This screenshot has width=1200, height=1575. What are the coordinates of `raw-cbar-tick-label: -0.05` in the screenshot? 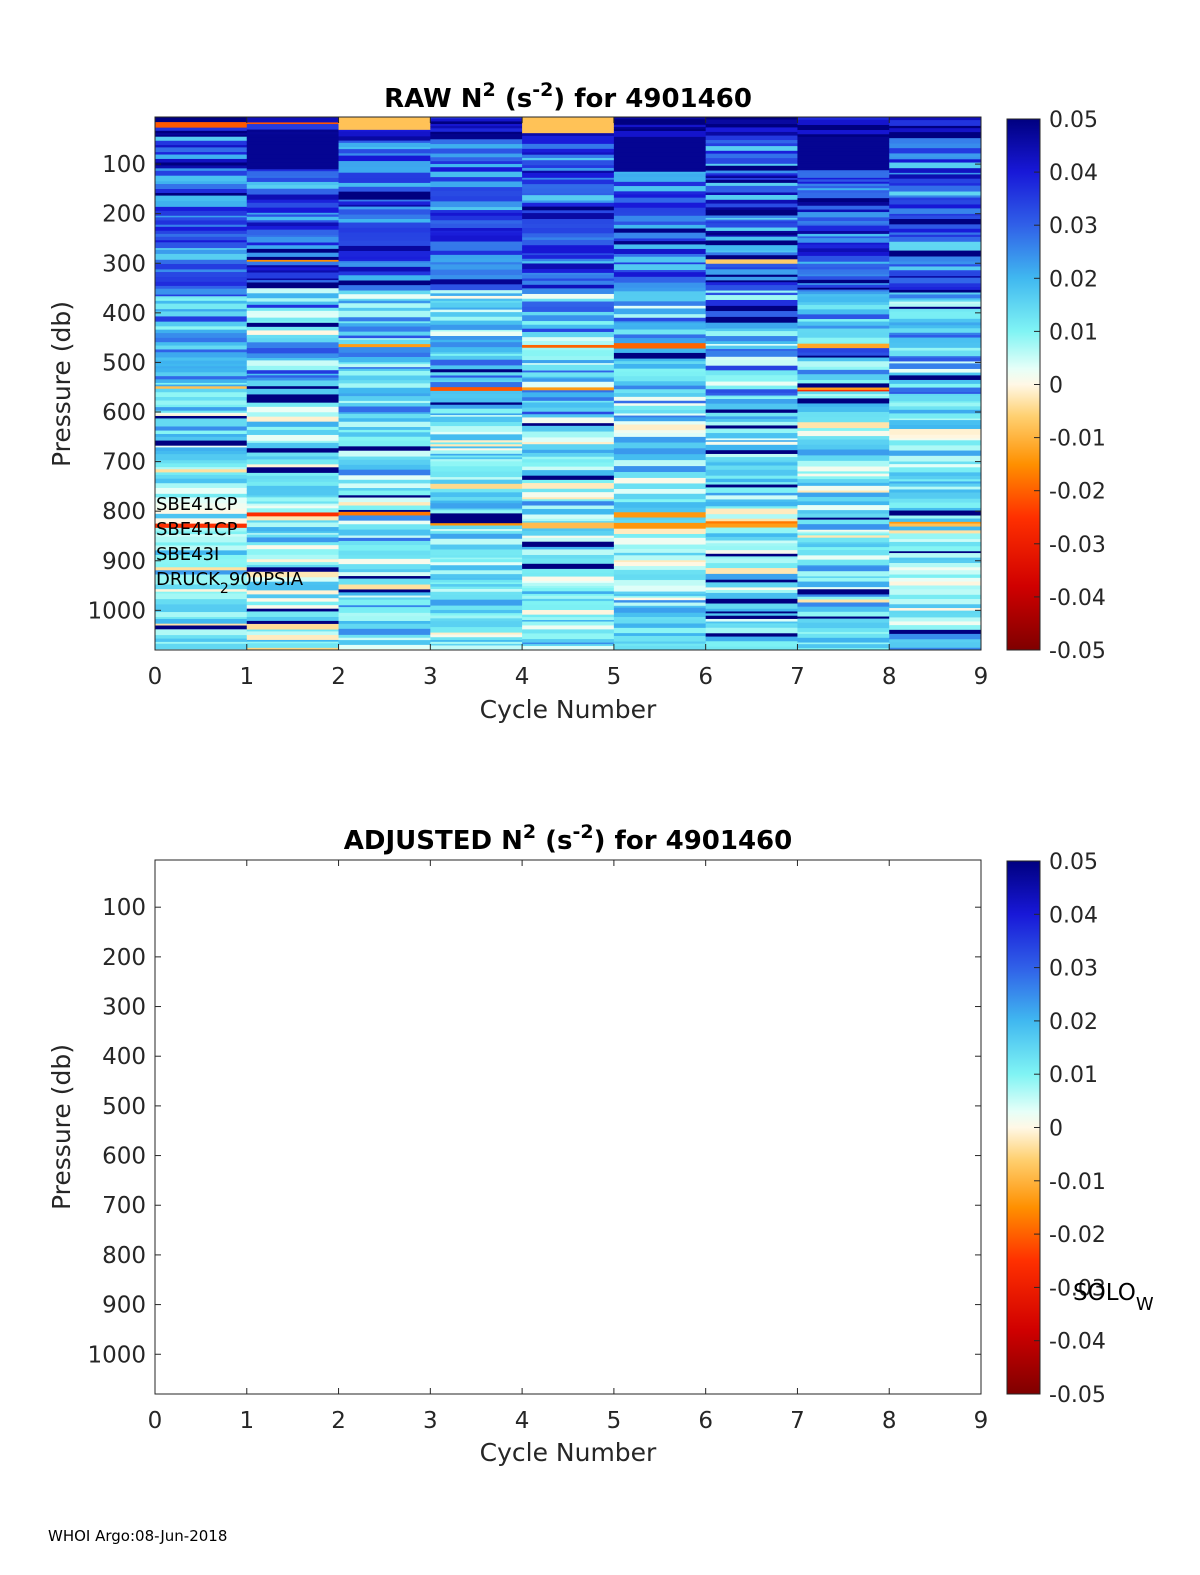 It's located at (1077, 651).